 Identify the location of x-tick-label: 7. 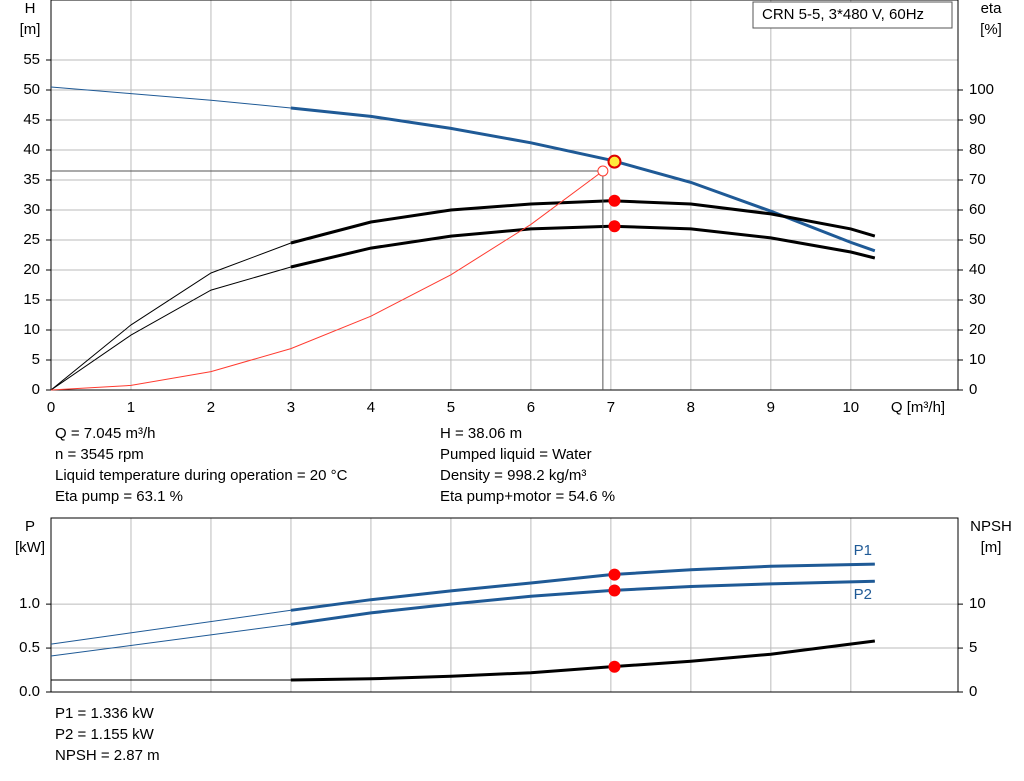
(611, 407).